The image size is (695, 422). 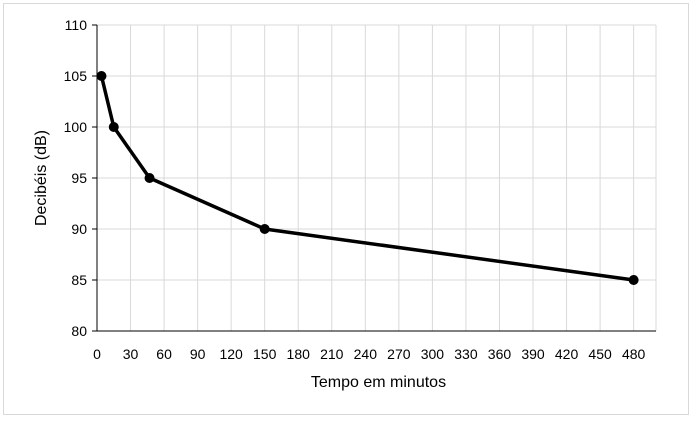 What do you see at coordinates (500, 354) in the screenshot?
I see `x-tick-label: 360` at bounding box center [500, 354].